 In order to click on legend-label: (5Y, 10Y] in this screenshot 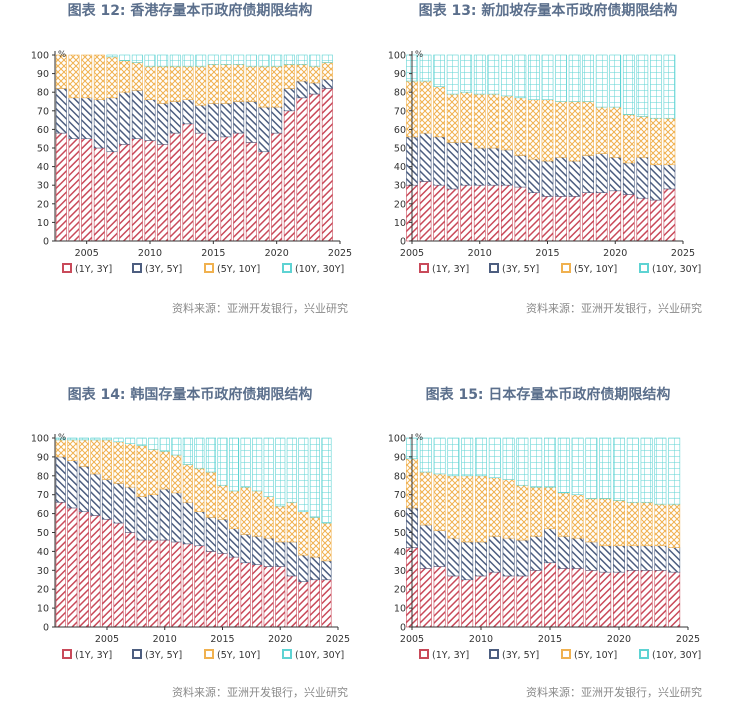, I will do `click(595, 269)`.